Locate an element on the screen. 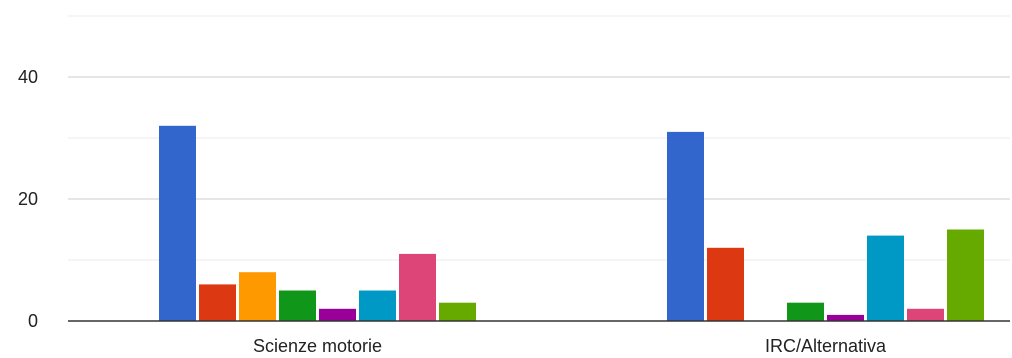 The height and width of the screenshot is (358, 1012). y-axis-ticks: 0 20 40 is located at coordinates (28, 199).